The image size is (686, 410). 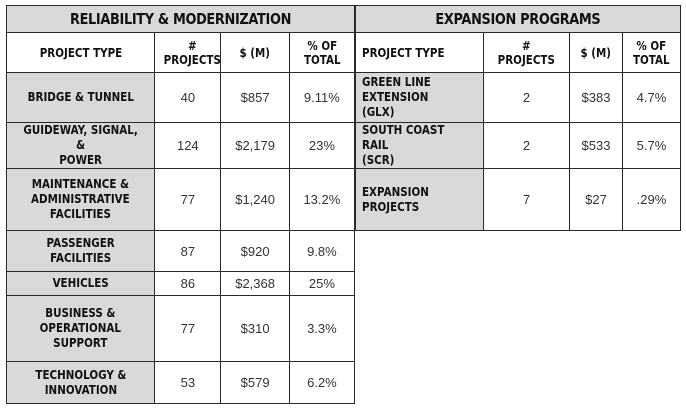 What do you see at coordinates (255, 145) in the screenshot?
I see `cell-amount: $2,179` at bounding box center [255, 145].